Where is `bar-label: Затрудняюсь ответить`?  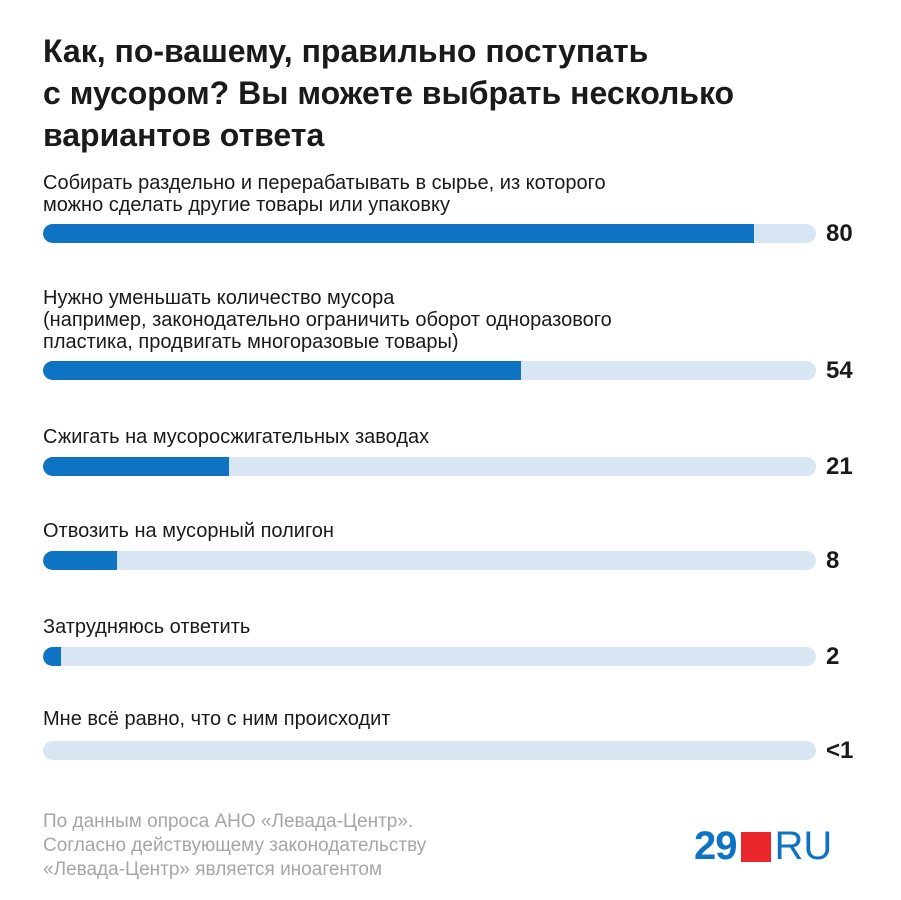
bar-label: Затрудняюсь ответить is located at coordinates (147, 627).